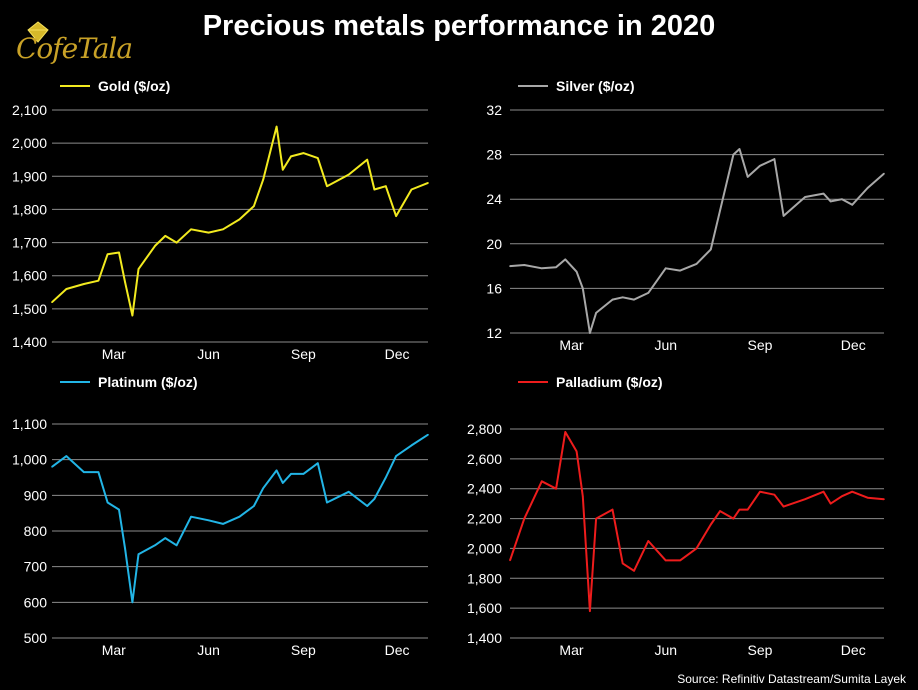 This screenshot has width=918, height=690. I want to click on y-tick-label: 600, so click(36, 602).